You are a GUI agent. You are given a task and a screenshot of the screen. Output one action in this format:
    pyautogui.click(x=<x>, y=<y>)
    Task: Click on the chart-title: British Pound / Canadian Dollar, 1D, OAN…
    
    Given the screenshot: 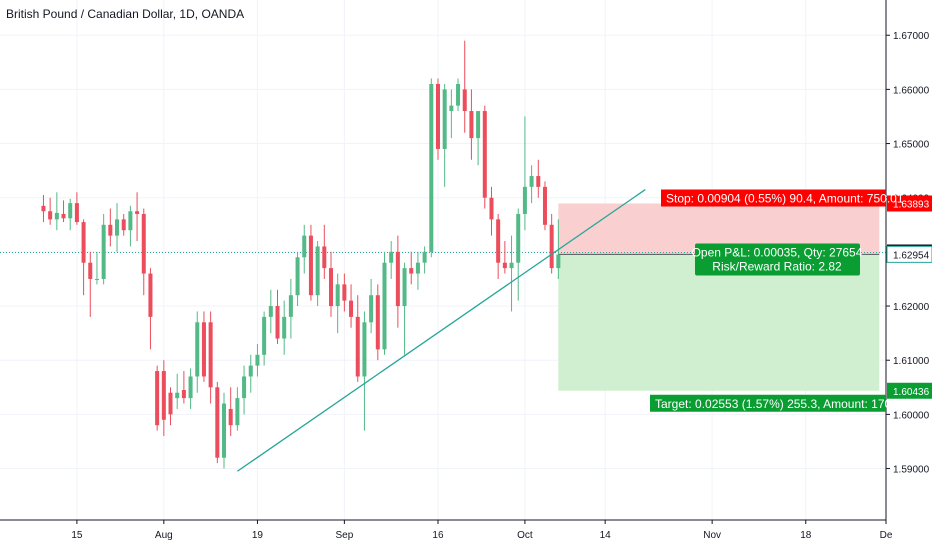 What is the action you would take?
    pyautogui.click(x=125, y=14)
    